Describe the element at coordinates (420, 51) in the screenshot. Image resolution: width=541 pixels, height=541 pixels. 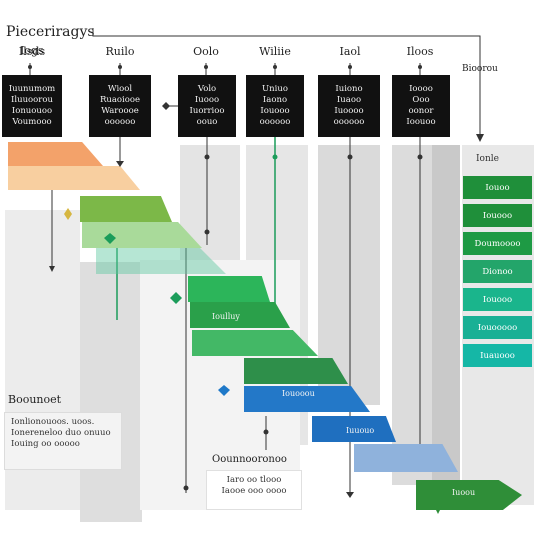
I see `stage-label-6: Iloos` at that location.